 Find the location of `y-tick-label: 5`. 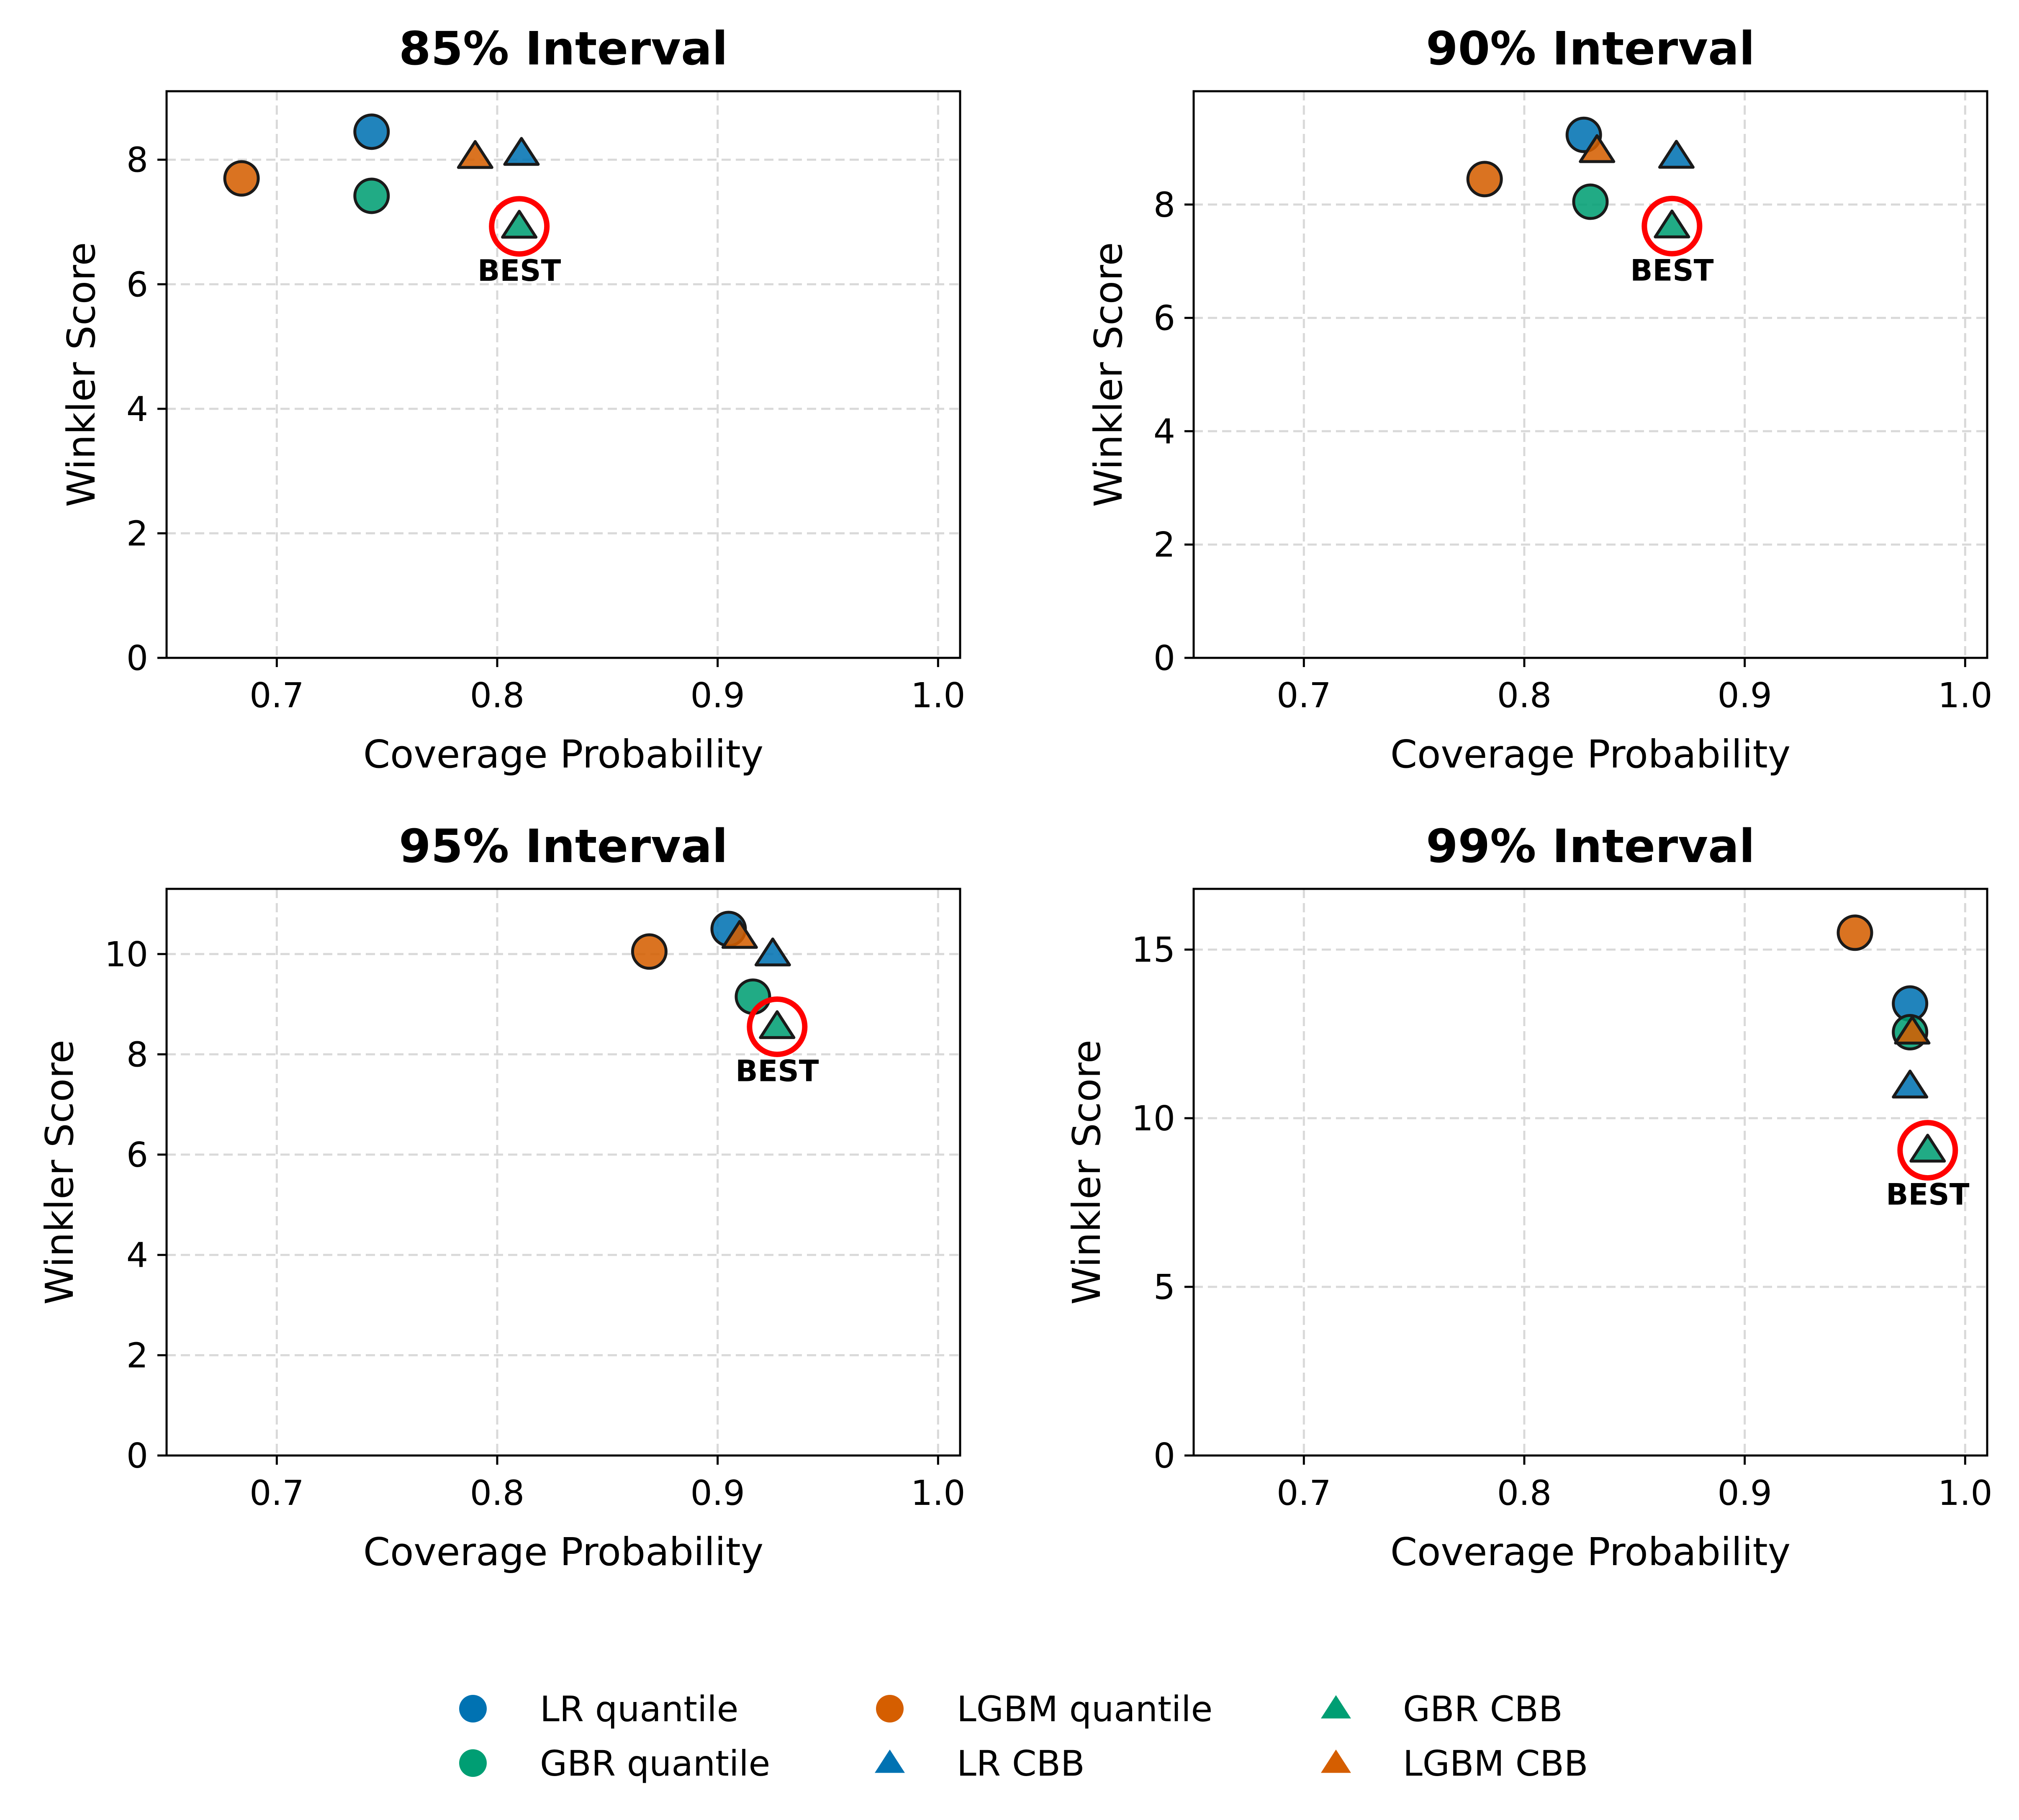

y-tick-label: 5 is located at coordinates (1164, 1287).